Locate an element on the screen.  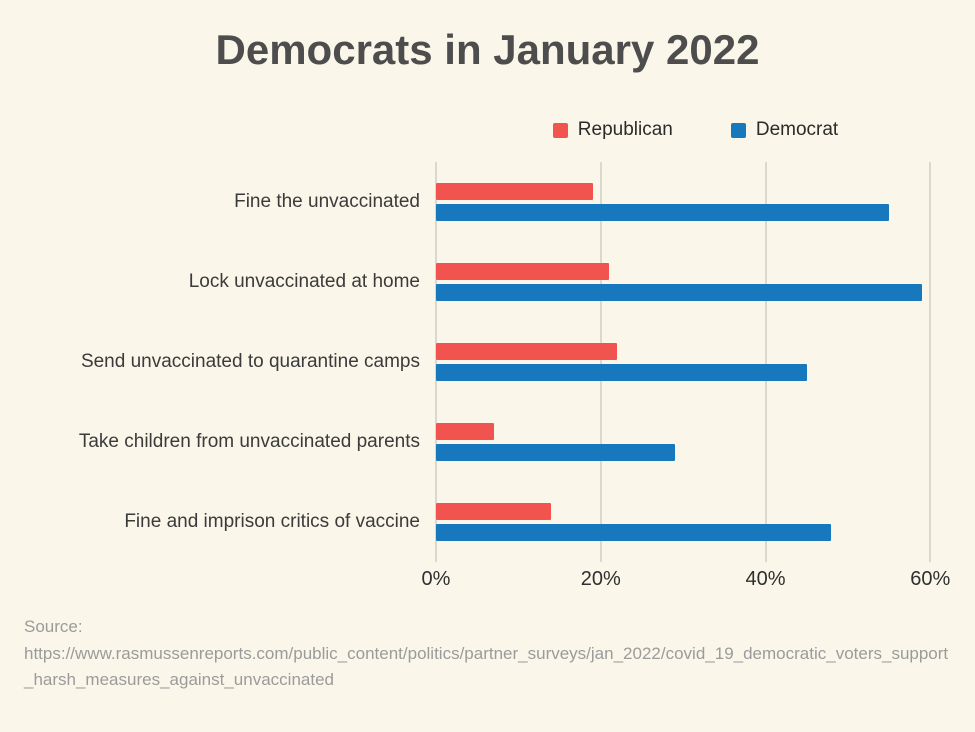
category-label: Fine and imprison critics of vaccine is located at coordinates (272, 522).